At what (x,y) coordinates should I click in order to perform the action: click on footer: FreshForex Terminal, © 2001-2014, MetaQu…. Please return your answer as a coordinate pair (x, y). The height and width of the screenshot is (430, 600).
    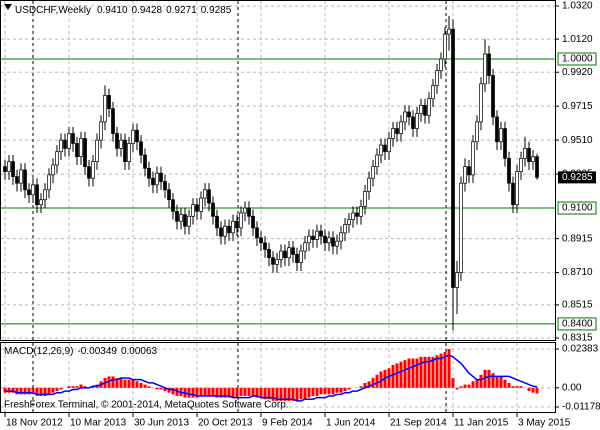
    Looking at the image, I should click on (146, 405).